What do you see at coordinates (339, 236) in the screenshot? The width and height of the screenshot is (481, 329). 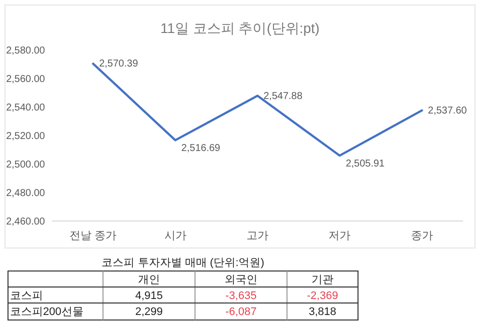 I see `x-tick-label: 저가` at bounding box center [339, 236].